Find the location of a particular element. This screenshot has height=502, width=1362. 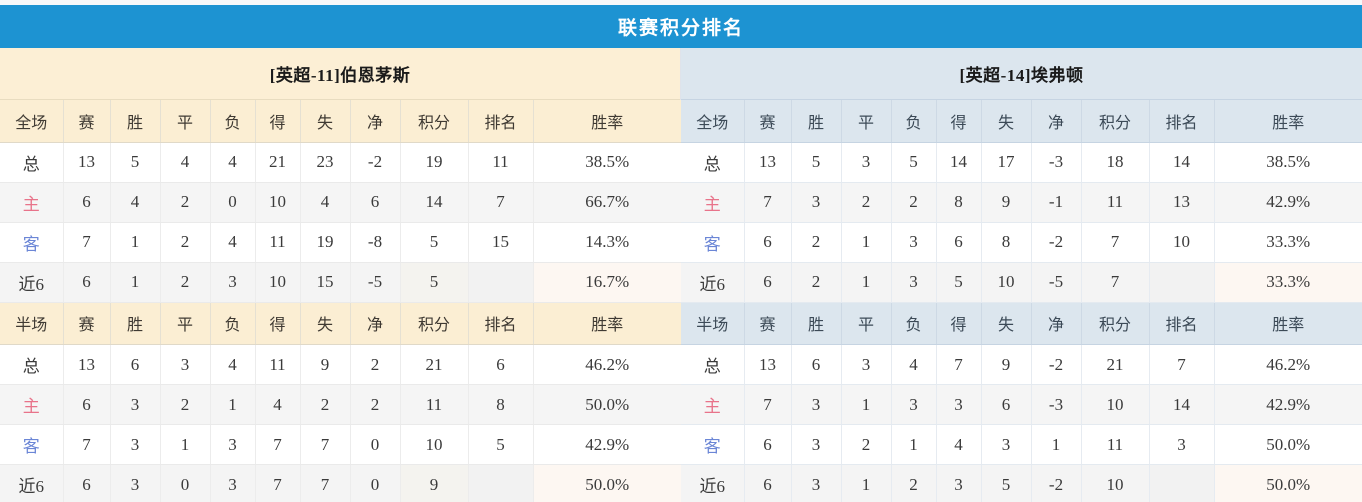

points-cell: 11 is located at coordinates (1115, 444).